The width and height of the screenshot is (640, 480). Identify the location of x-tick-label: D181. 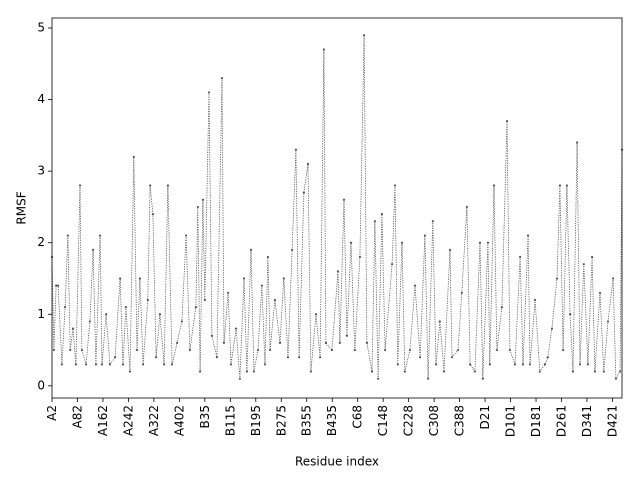
(536, 421).